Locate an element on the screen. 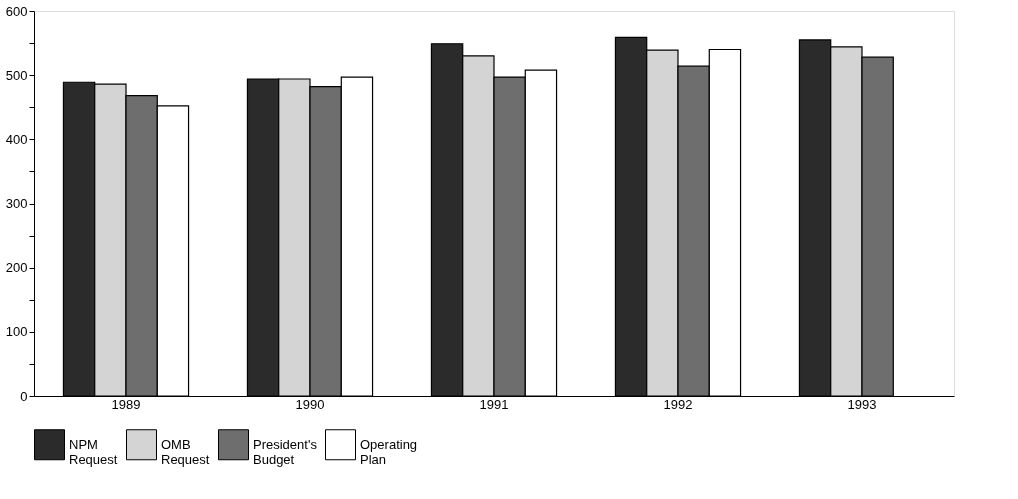  y-tick-label: 100 is located at coordinates (16, 332).